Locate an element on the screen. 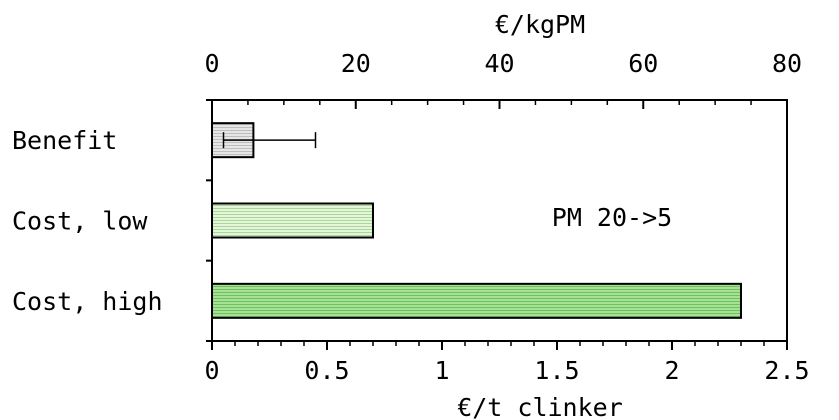 Image resolution: width=839 pixels, height=420 pixels. top-tick-label: 60 is located at coordinates (643, 63).